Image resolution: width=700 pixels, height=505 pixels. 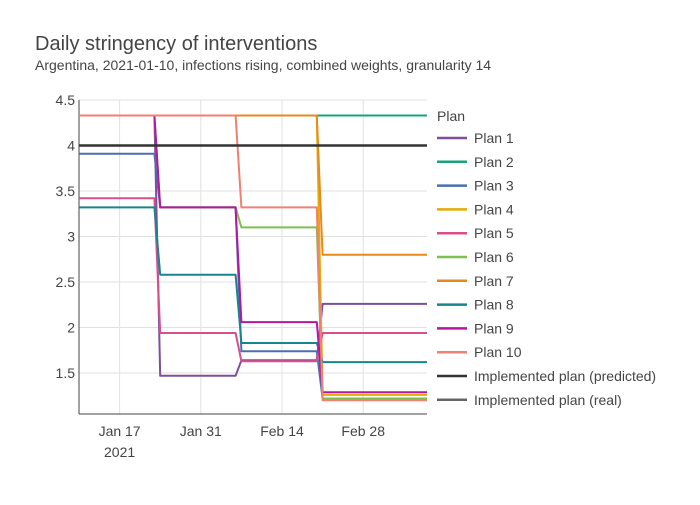 What do you see at coordinates (363, 431) in the screenshot?
I see `x-tick-label: Feb 28` at bounding box center [363, 431].